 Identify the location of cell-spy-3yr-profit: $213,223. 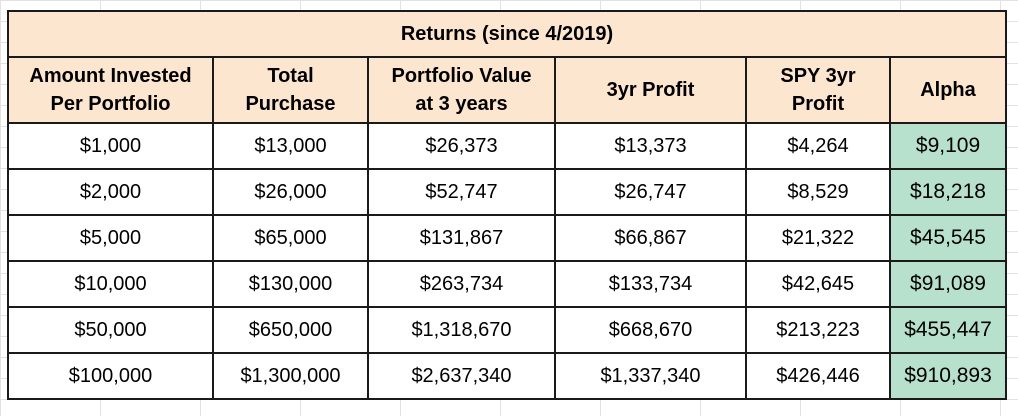
(818, 330).